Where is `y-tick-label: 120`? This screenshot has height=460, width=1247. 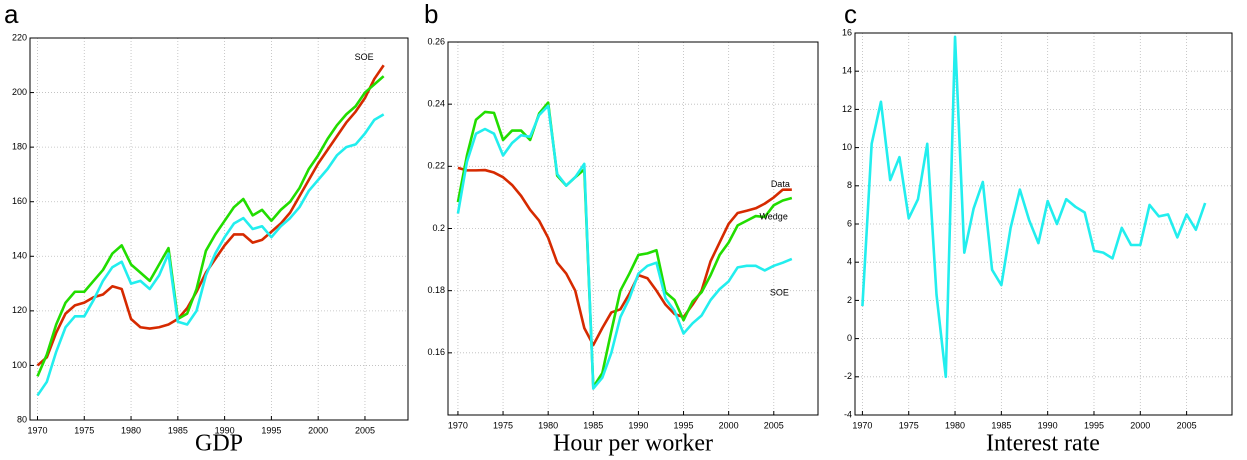
y-tick-label: 120 is located at coordinates (19, 310).